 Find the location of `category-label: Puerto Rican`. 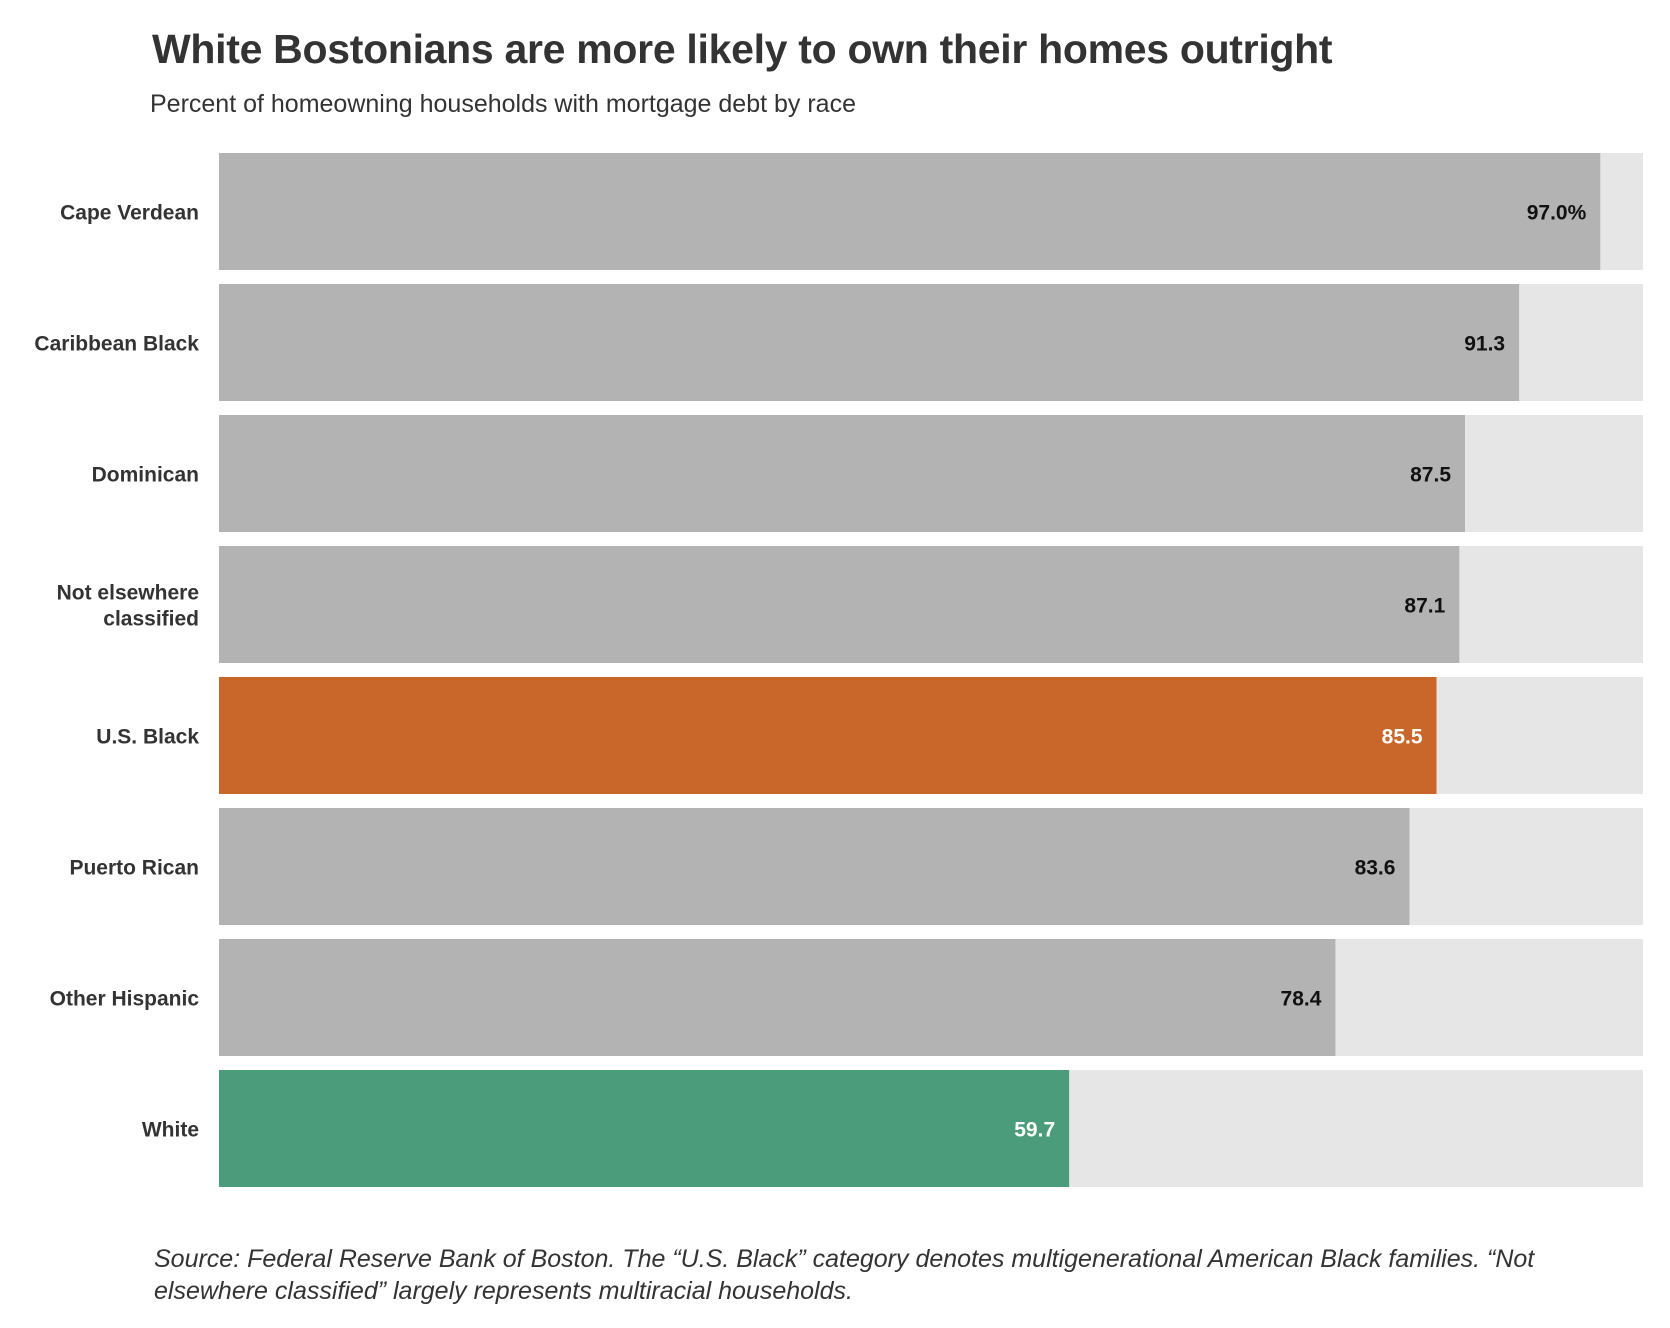

category-label: Puerto Rican is located at coordinates (134, 868).